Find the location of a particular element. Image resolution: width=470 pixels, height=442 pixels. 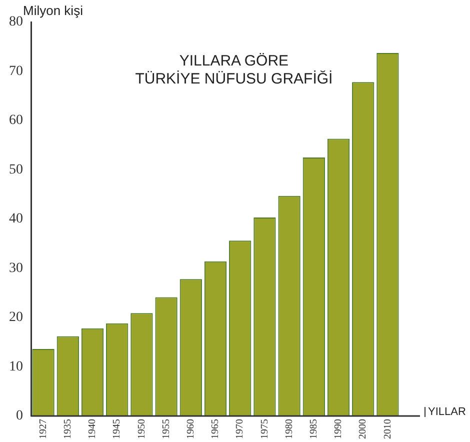

text: YILLARA GÖRE TÜRKİYE NÜFUSU GRAFİĞİ is located at coordinates (234, 70).